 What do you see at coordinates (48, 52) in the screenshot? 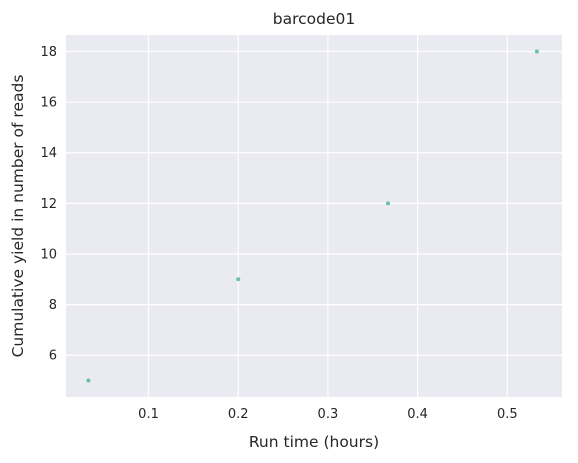
I see `y-tick-label: 18` at bounding box center [48, 52].